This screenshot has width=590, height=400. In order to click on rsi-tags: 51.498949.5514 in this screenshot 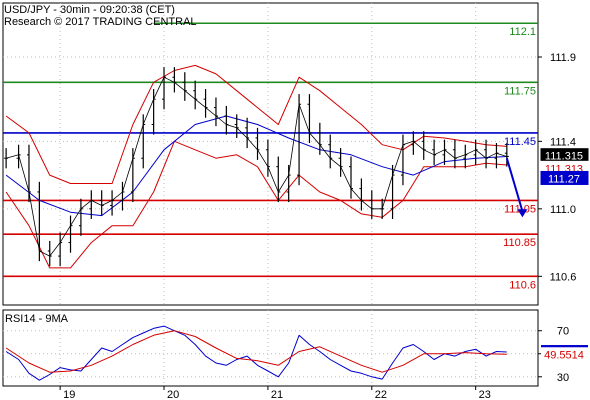, I will do `click(564, 353)`.